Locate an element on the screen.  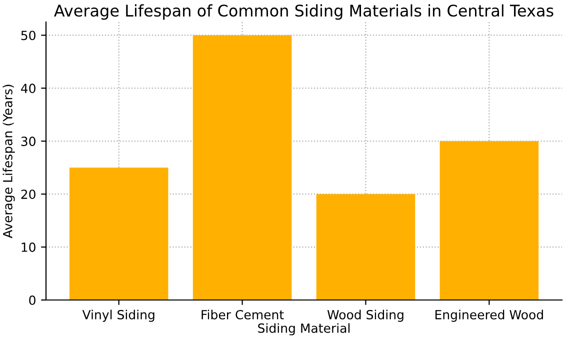
y-axis-title: Average Lifespan (Years) is located at coordinates (8, 161).